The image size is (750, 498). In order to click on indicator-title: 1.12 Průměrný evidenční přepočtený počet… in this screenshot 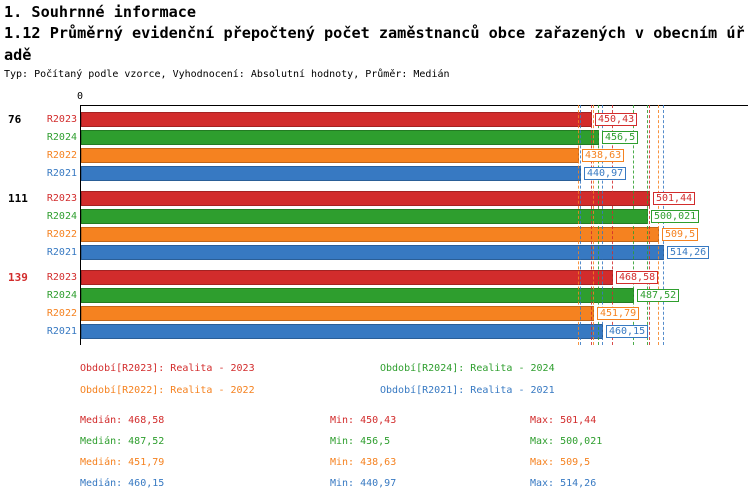, I will do `click(374, 44)`.